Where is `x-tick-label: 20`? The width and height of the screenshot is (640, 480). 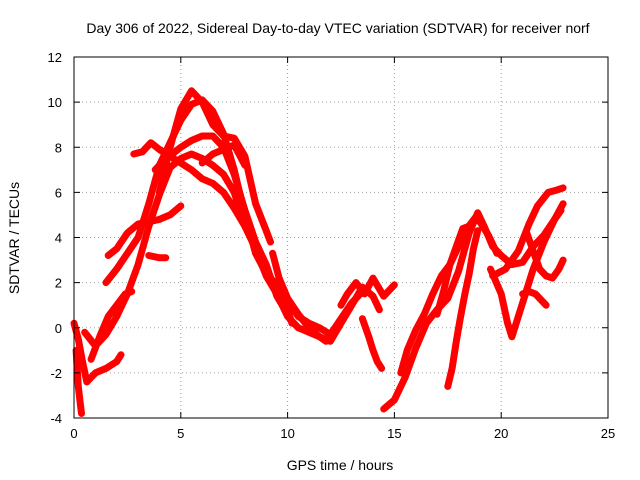 x-tick-label: 20 is located at coordinates (501, 433).